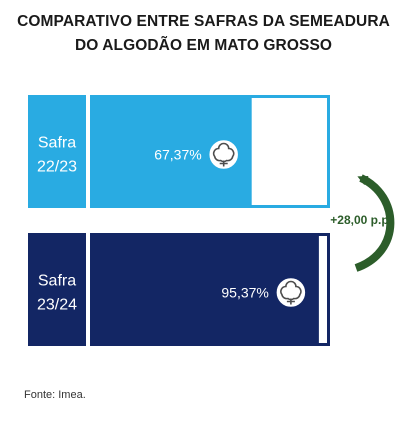 This screenshot has width=407, height=434. Describe the element at coordinates (203, 21) in the screenshot. I see `chart-title-line-1: COMPARATIVO ENTRE SAFRAS DA SEMEADURA` at that location.